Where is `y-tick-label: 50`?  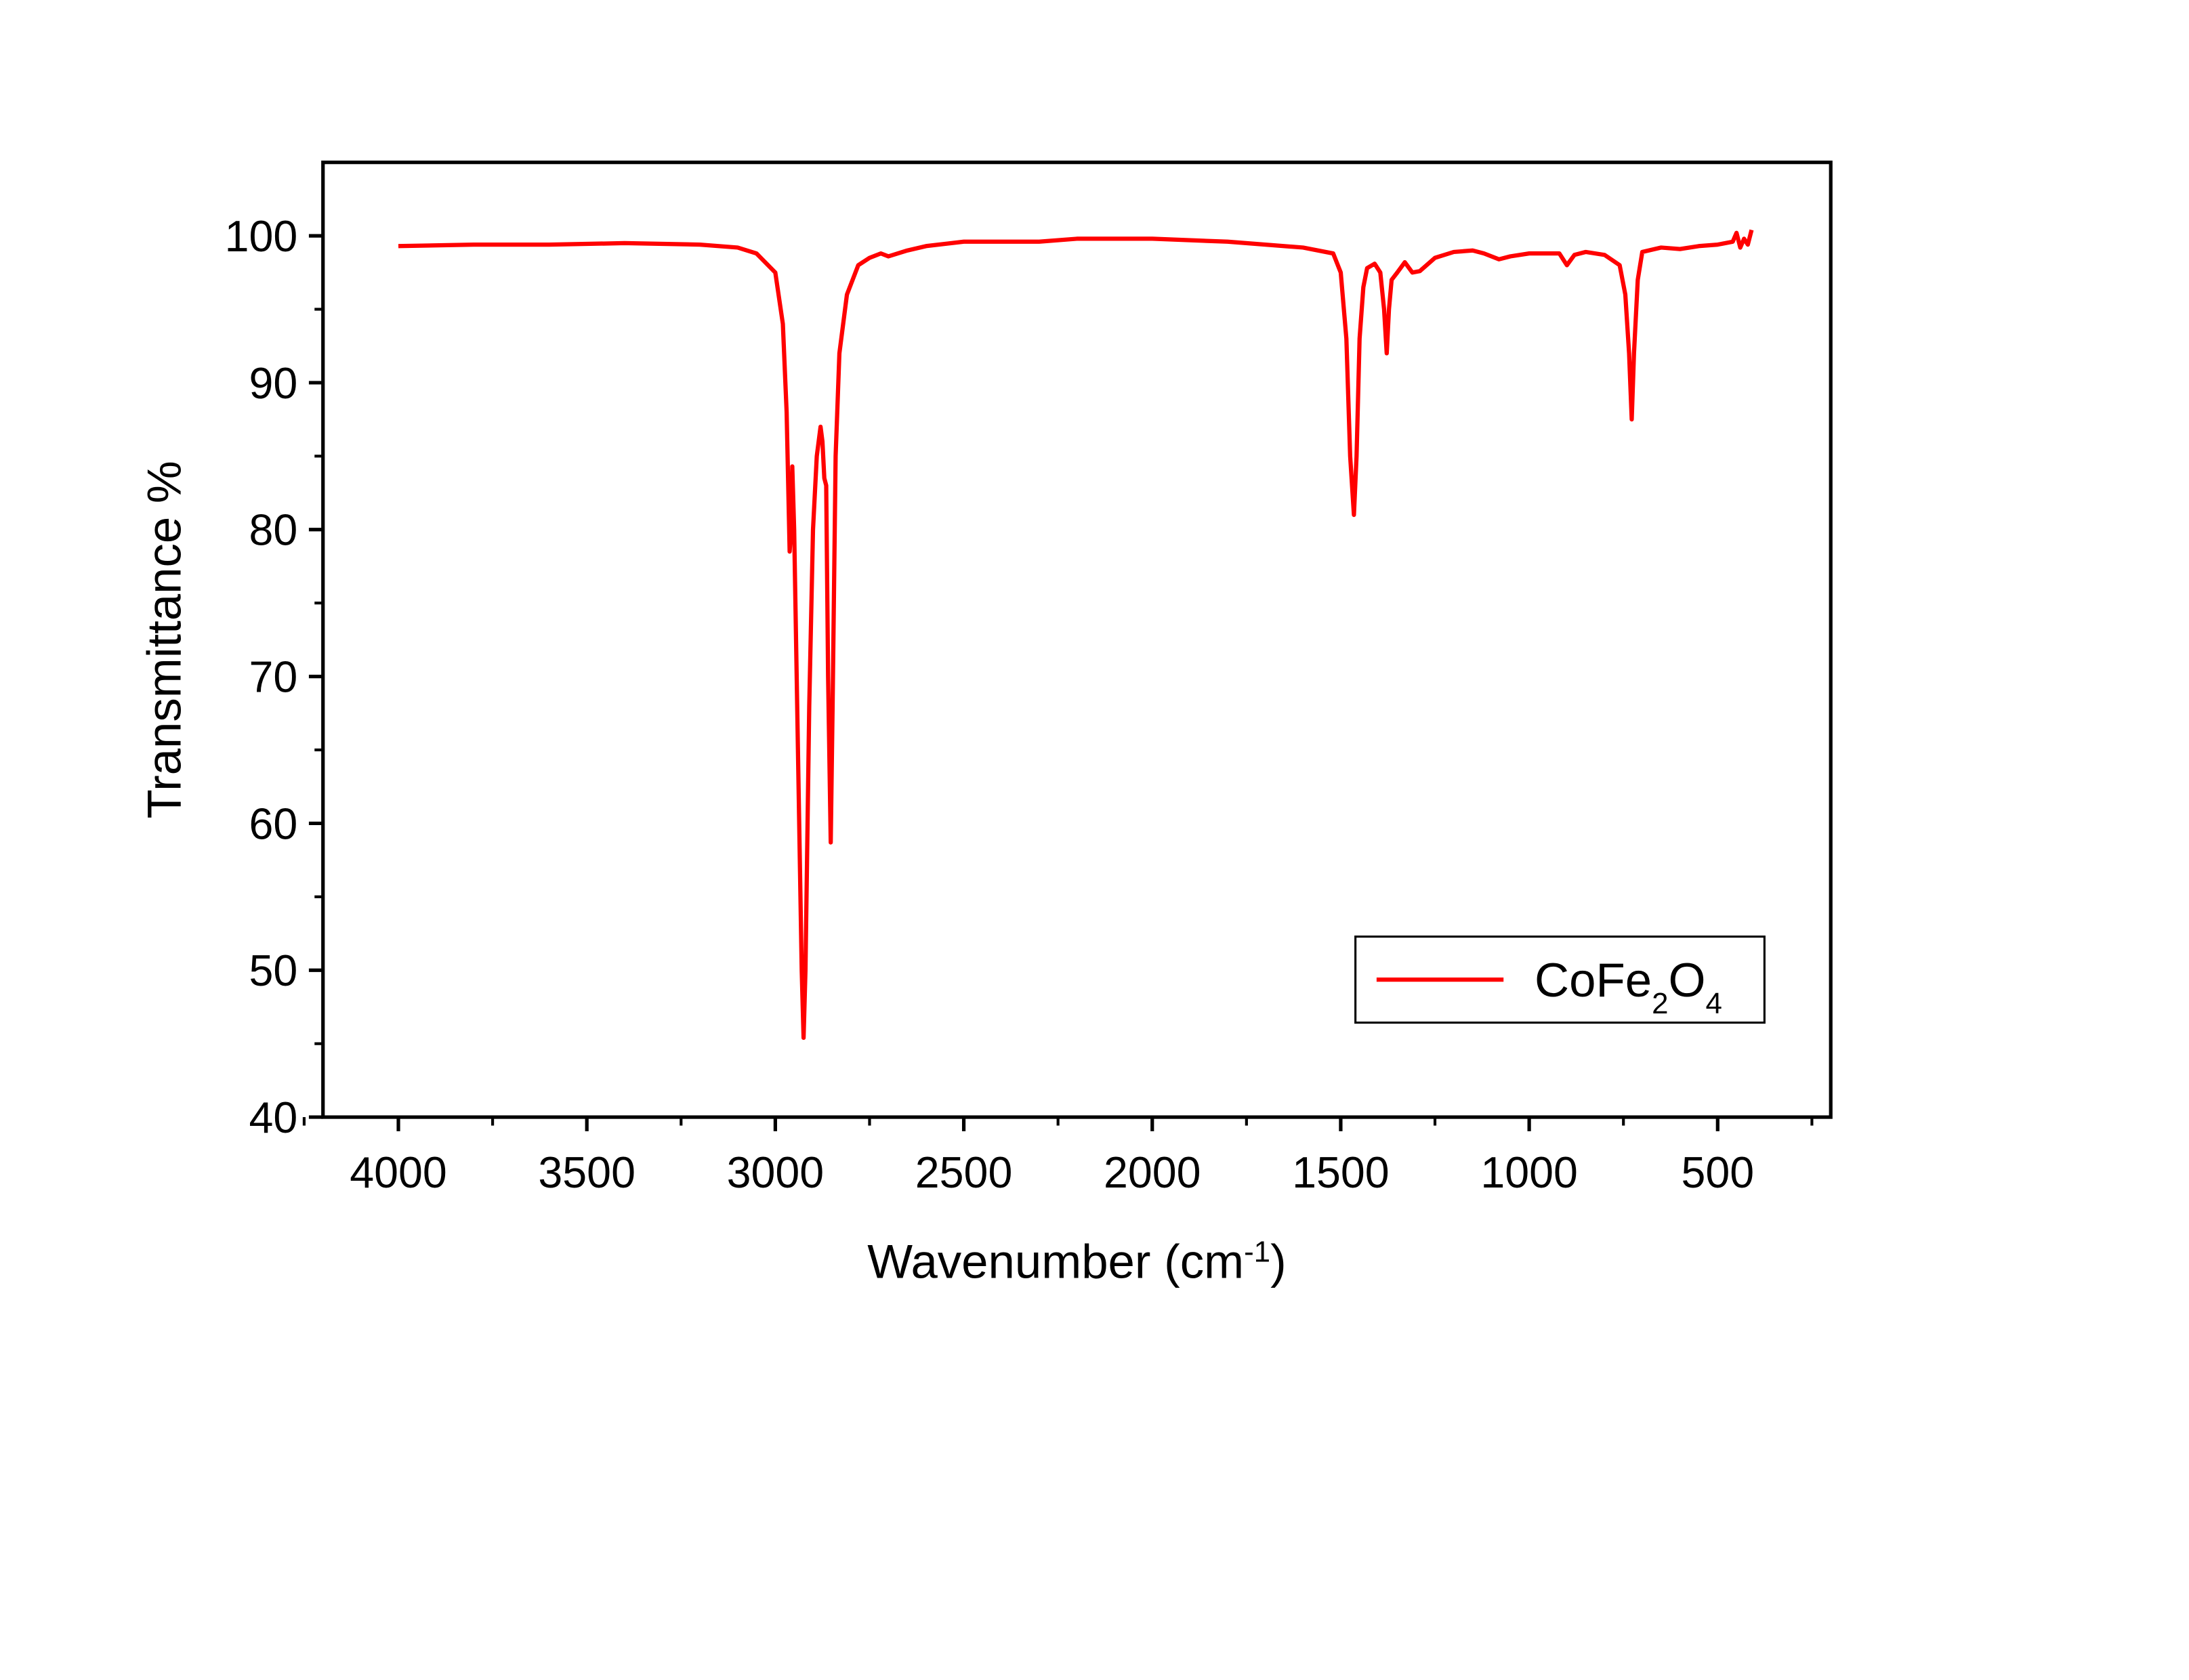 y-tick-label: 50 is located at coordinates (273, 971).